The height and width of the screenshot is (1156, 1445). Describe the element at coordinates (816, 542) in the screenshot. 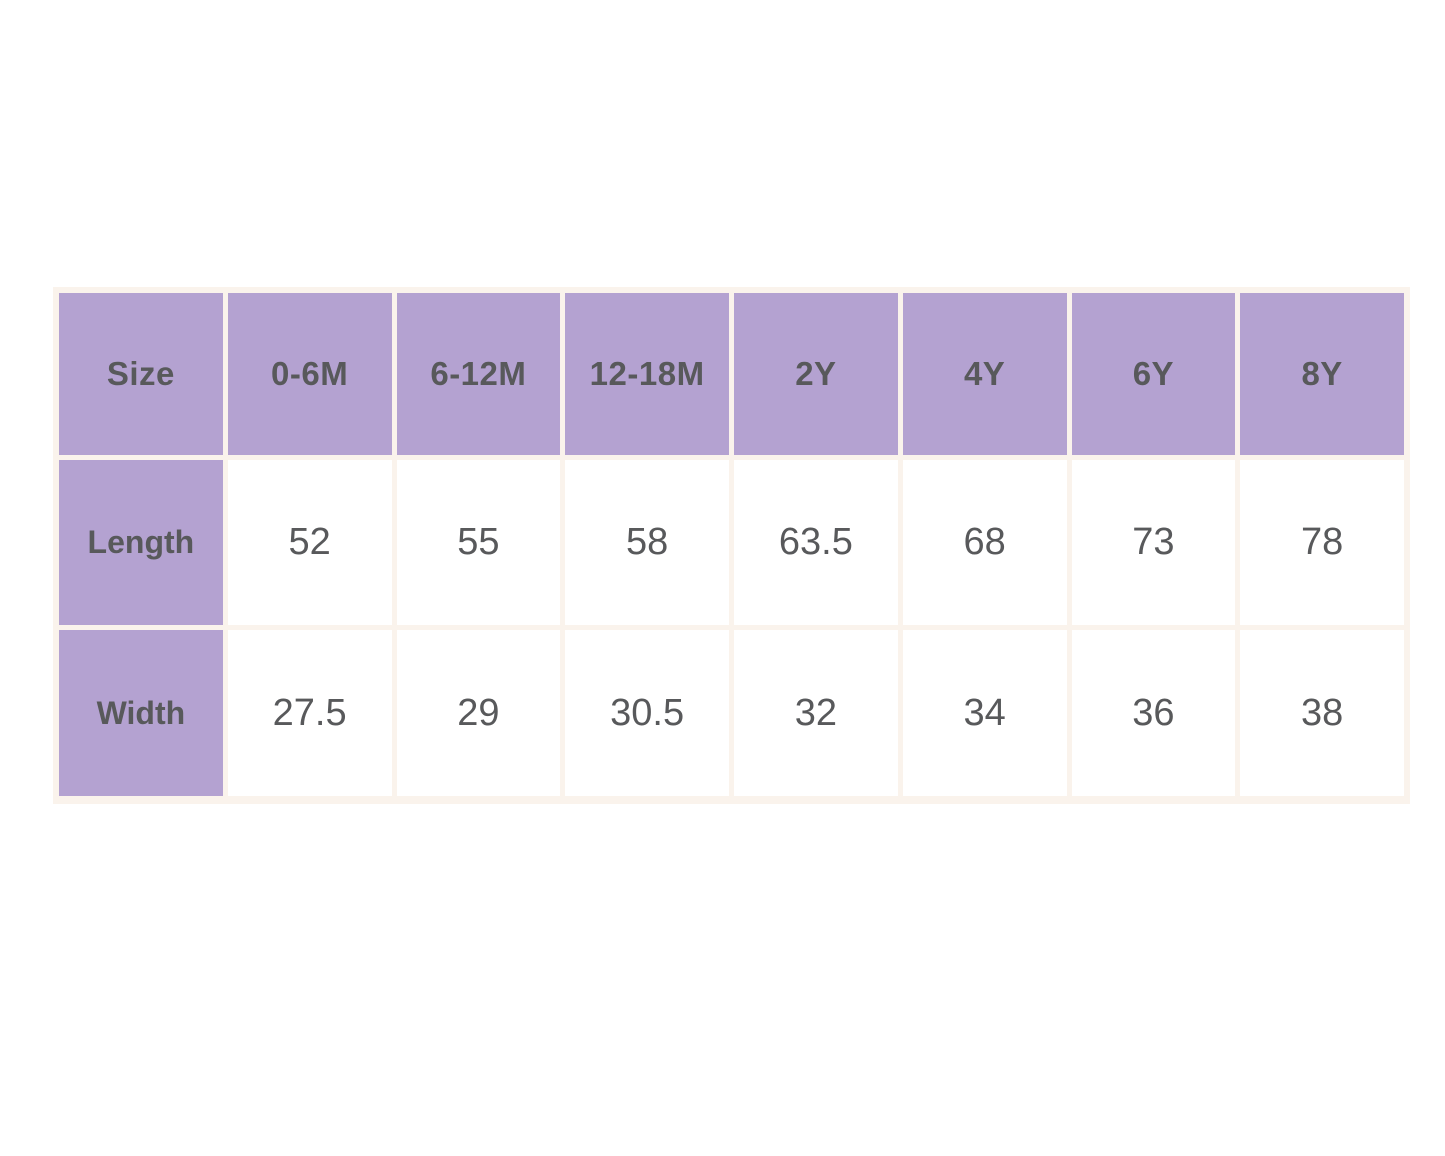

I see `length-value-cell: 63.5` at that location.